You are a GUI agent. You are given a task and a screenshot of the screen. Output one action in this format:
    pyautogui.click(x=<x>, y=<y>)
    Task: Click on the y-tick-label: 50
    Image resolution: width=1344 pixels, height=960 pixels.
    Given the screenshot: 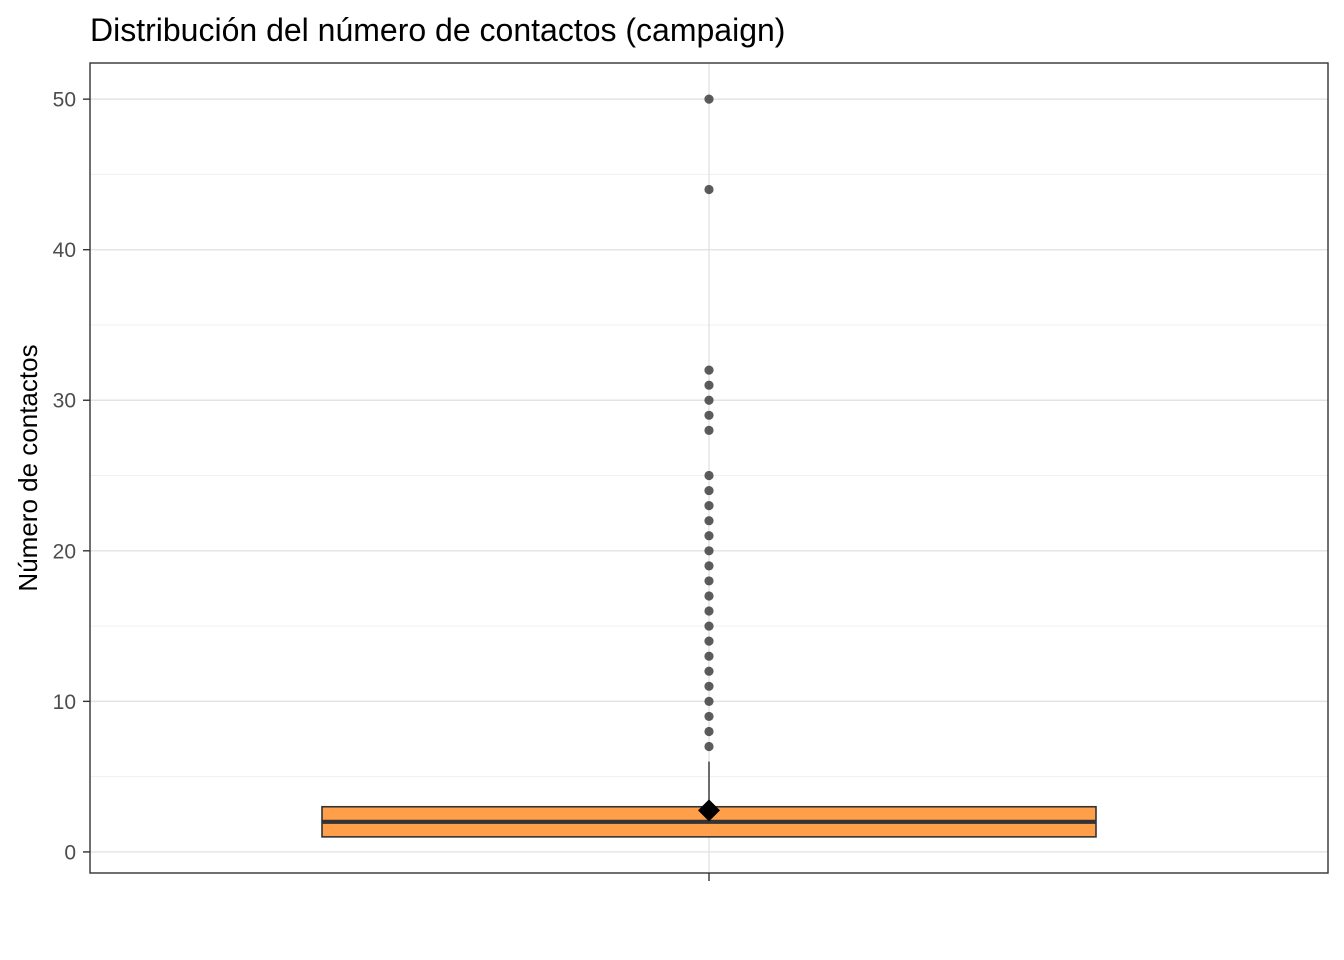 What is the action you would take?
    pyautogui.click(x=64, y=100)
    